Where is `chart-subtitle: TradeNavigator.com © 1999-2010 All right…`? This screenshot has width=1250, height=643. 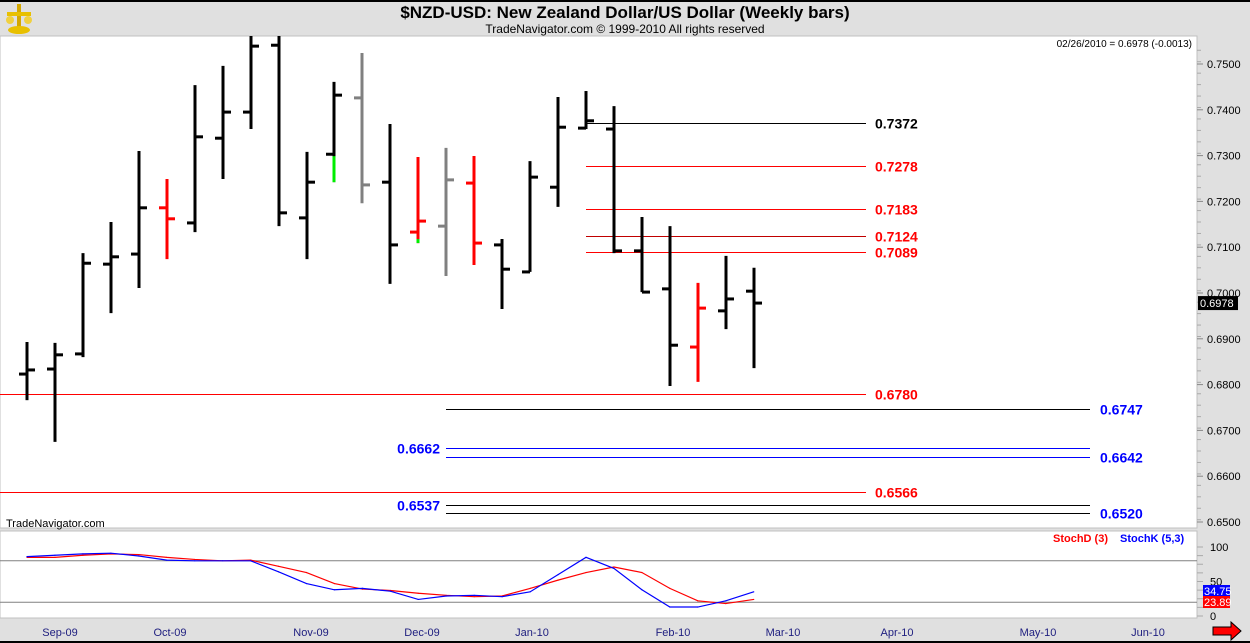
chart-subtitle: TradeNavigator.com © 1999-2010 All right… is located at coordinates (625, 29).